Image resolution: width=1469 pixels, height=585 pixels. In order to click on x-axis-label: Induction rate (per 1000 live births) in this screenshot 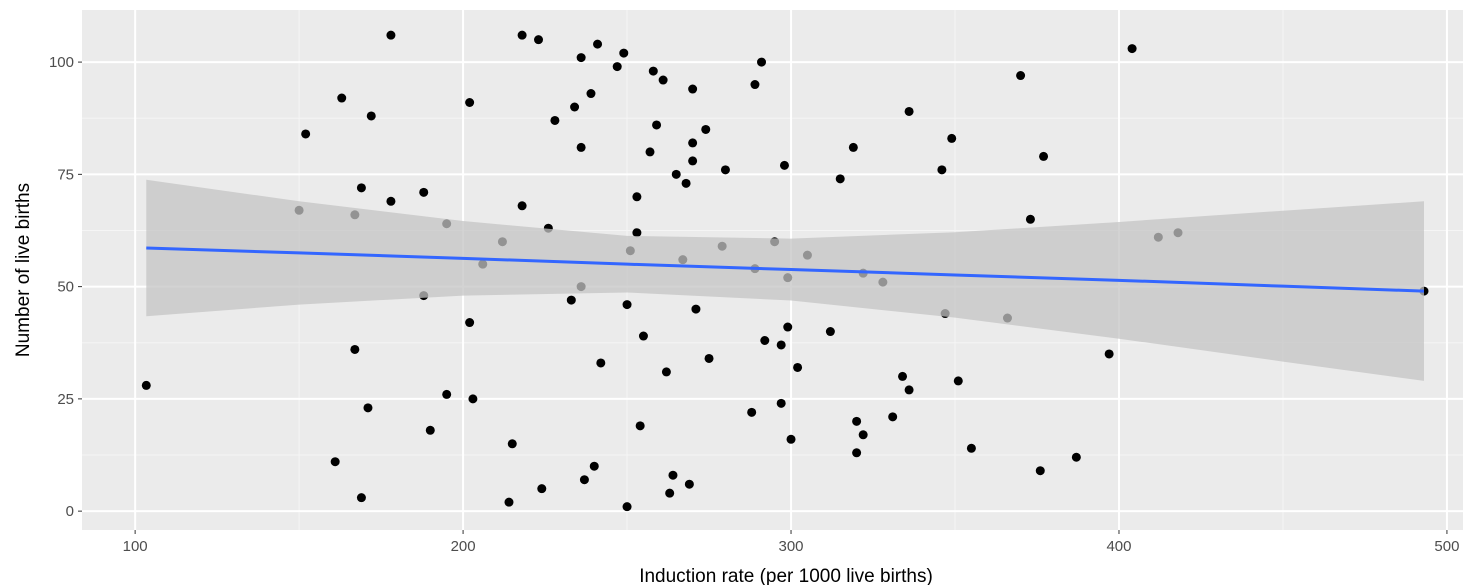, I will do `click(786, 575)`.